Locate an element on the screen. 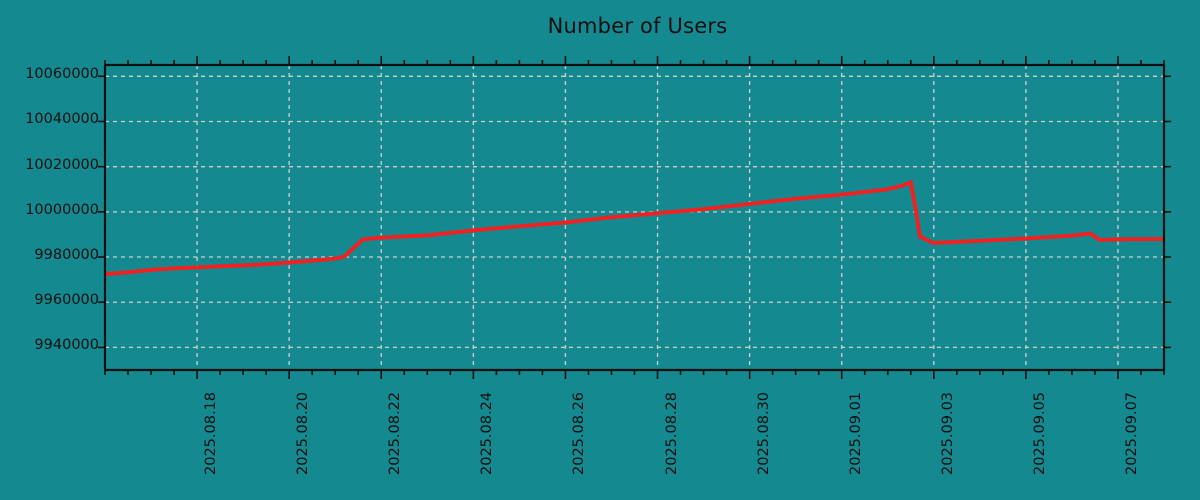  x-tick-label: 2025.08.30 is located at coordinates (763, 433).